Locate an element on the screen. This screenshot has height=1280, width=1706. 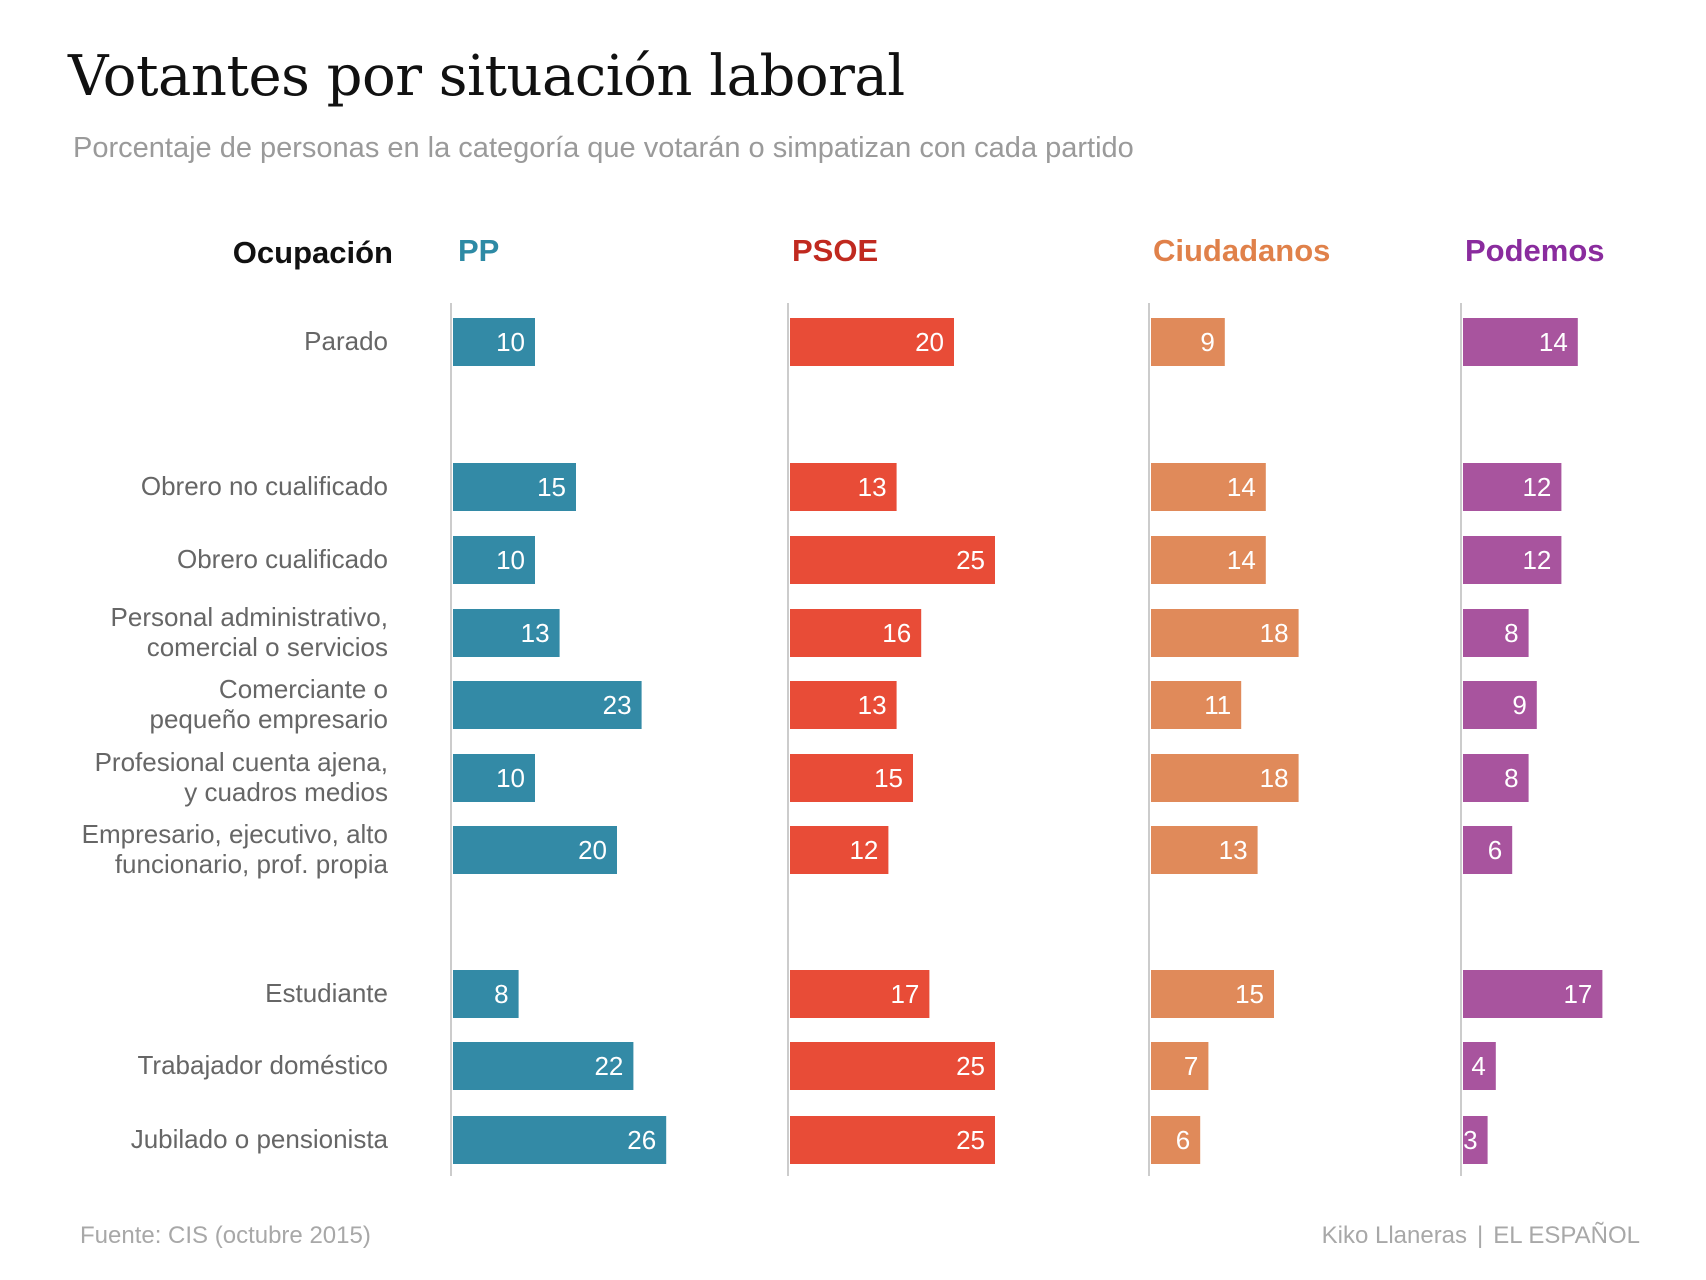
row-label: y cuadros medios is located at coordinates (286, 792).